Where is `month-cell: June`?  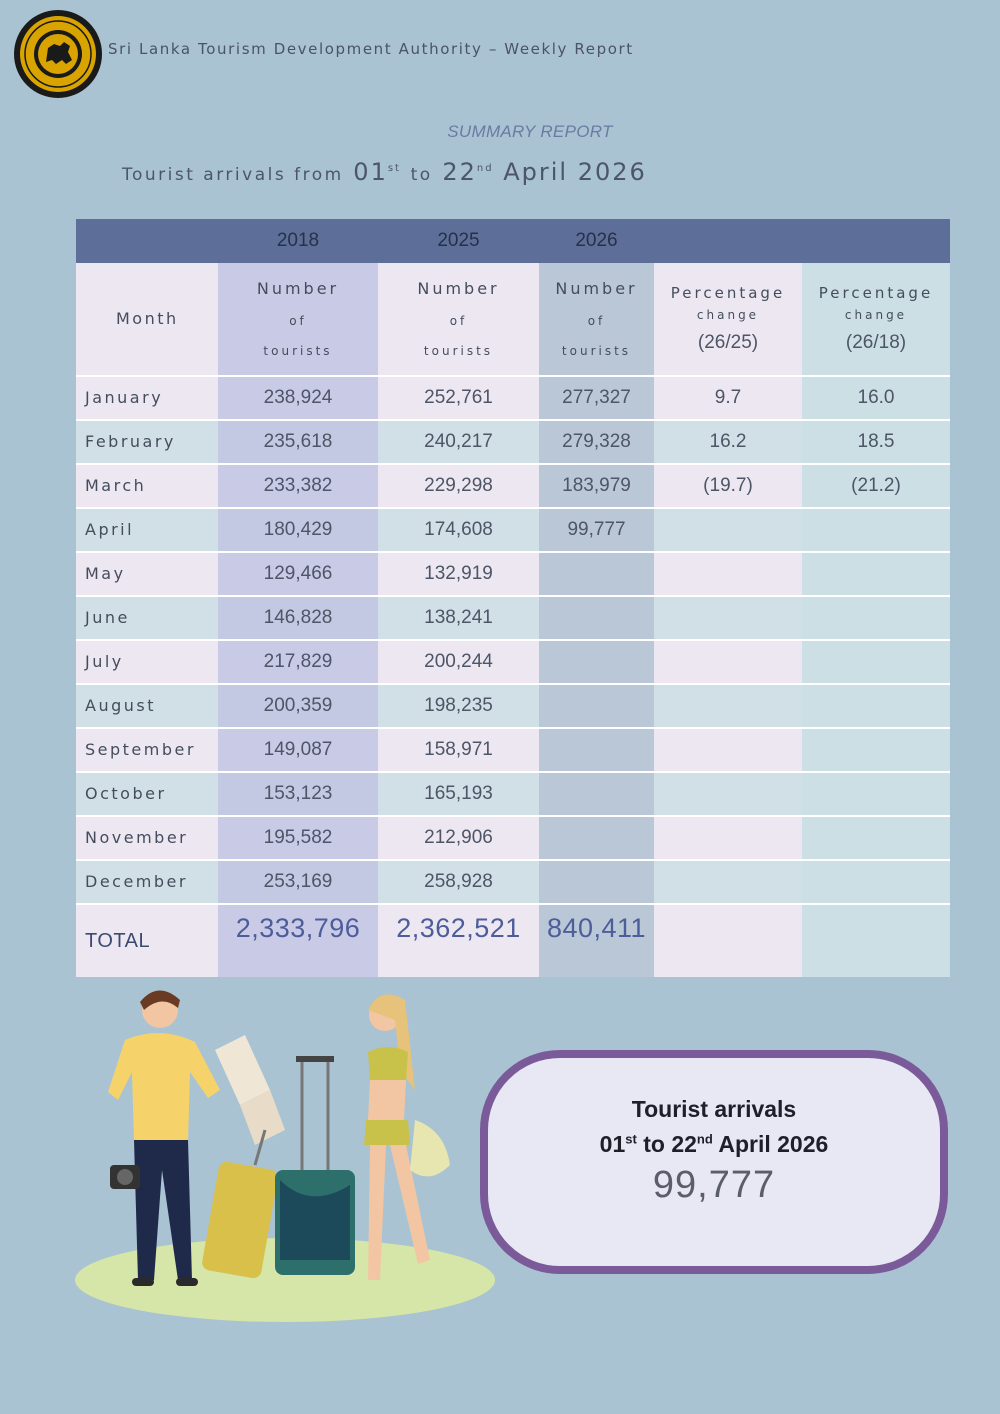
month-cell: June is located at coordinates (147, 618).